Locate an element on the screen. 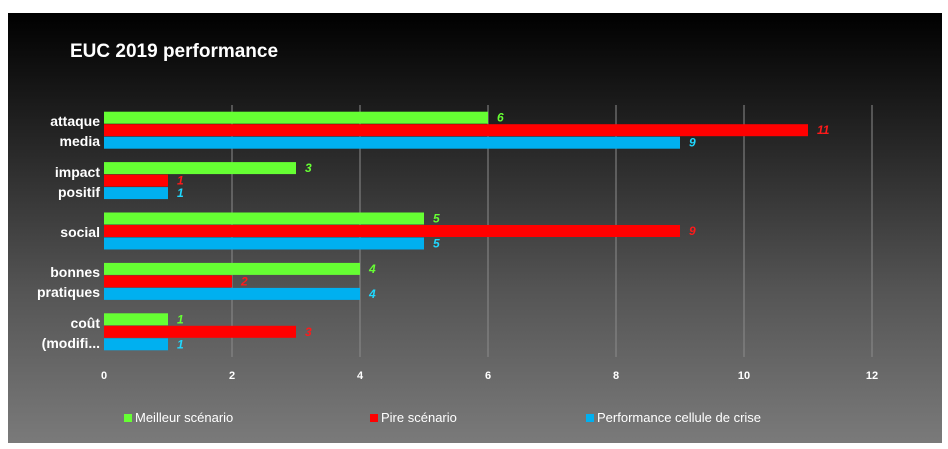 This screenshot has height=449, width=948. data-label-1-2: 1 is located at coordinates (180, 193).